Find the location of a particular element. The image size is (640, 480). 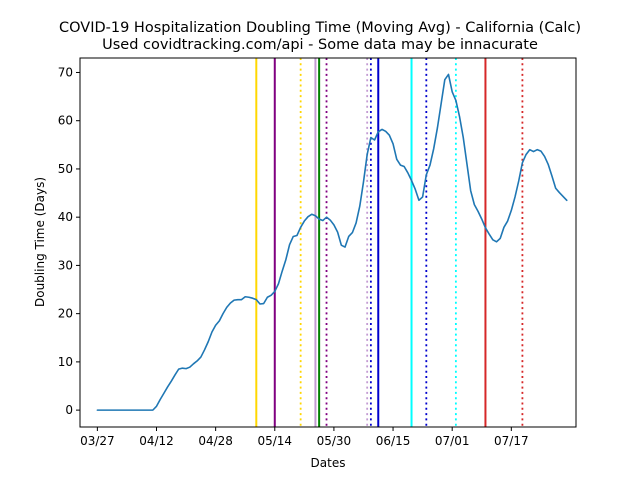

y-tick-label: 30 is located at coordinates (65, 265).